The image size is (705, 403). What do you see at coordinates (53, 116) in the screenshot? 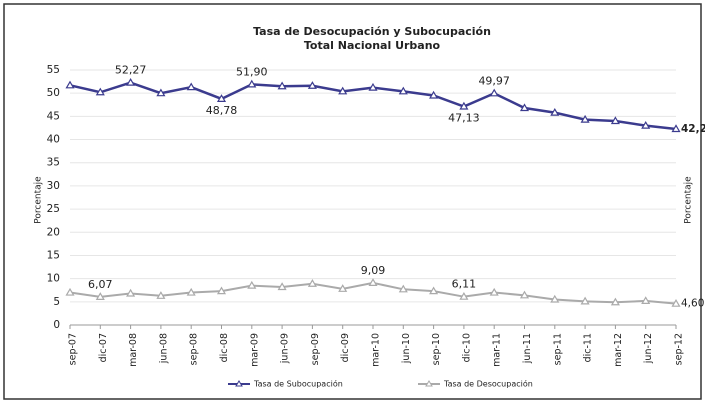
I see `y-tick-label: 45` at bounding box center [53, 116].